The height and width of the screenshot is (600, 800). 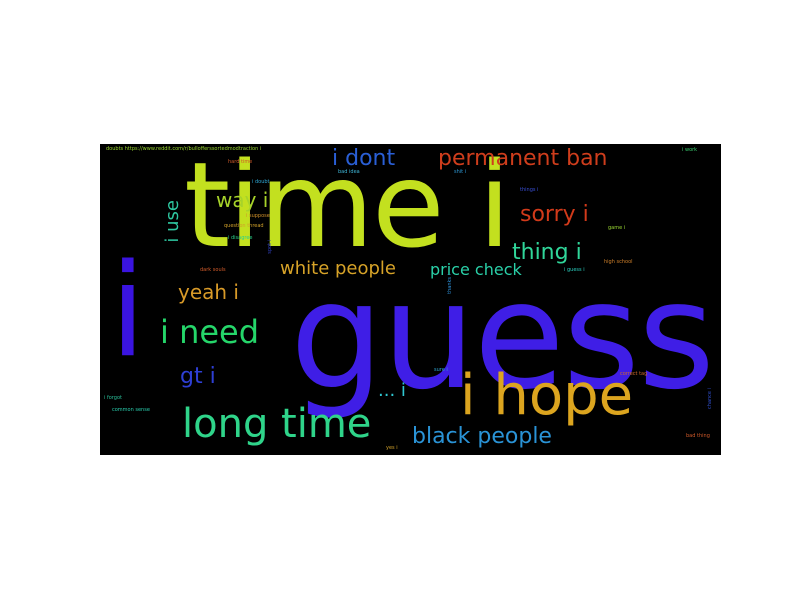 What do you see at coordinates (476, 269) in the screenshot?
I see `word-price-check: price check` at bounding box center [476, 269].